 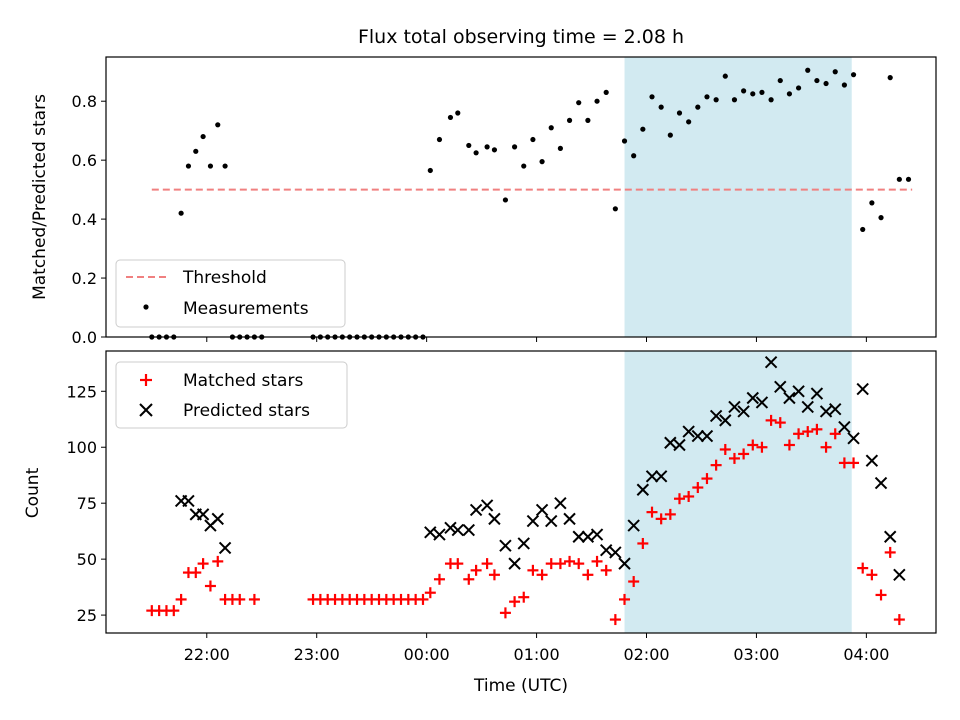 What do you see at coordinates (146, 410) in the screenshot?
I see `legend-predicted-swatch` at bounding box center [146, 410].